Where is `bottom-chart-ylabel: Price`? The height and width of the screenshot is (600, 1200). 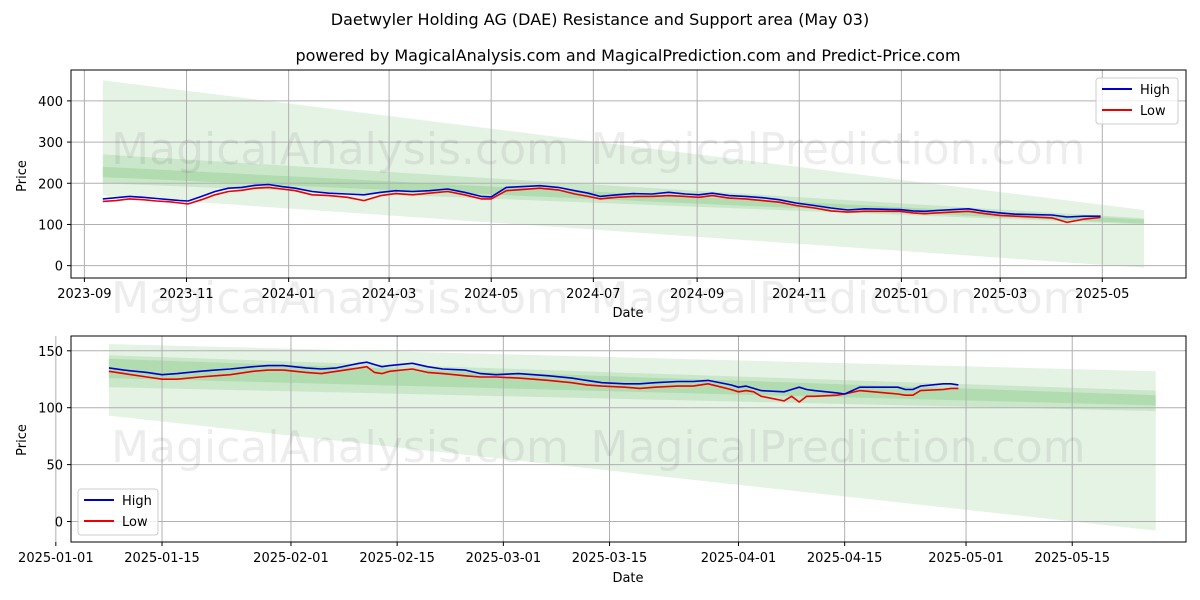
bottom-chart-ylabel: Price is located at coordinates (22, 440).